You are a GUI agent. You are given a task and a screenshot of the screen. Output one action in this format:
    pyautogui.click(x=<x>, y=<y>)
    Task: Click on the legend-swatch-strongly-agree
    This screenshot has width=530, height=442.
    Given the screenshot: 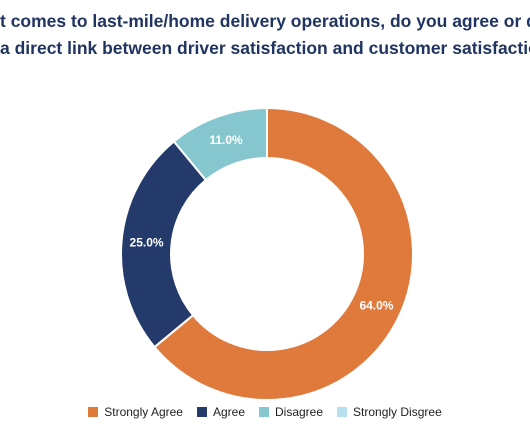 What is the action you would take?
    pyautogui.click(x=93, y=412)
    